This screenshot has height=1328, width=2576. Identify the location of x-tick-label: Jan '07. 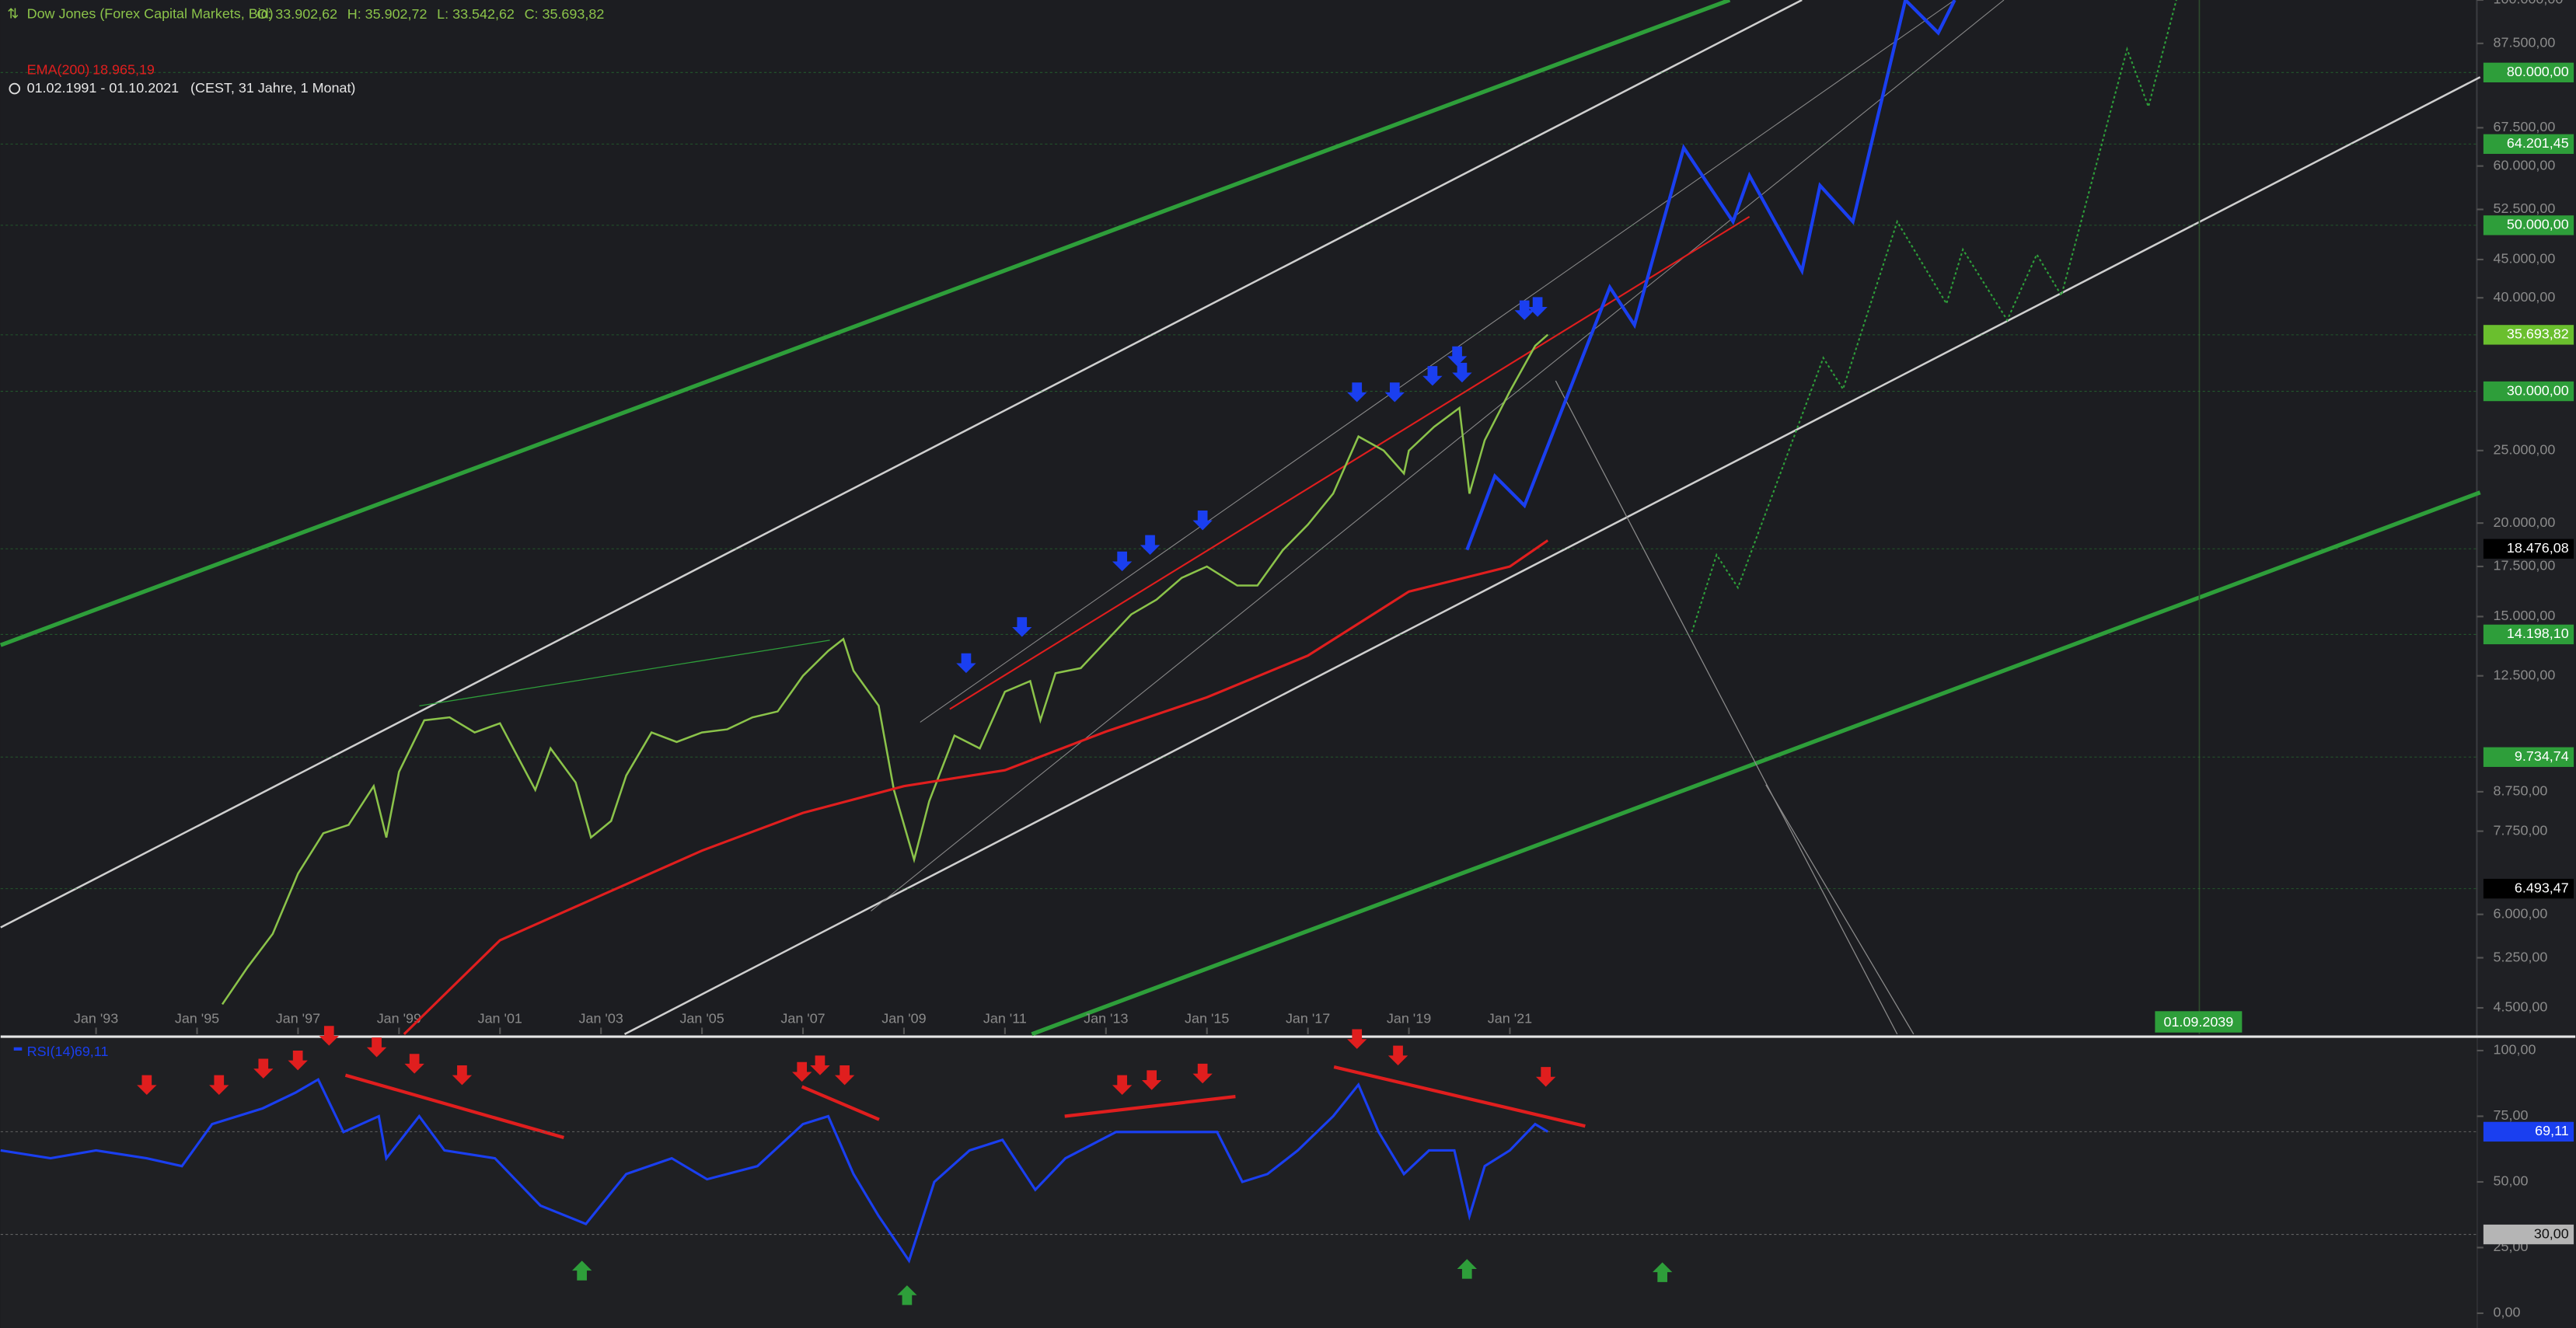
(803, 1018).